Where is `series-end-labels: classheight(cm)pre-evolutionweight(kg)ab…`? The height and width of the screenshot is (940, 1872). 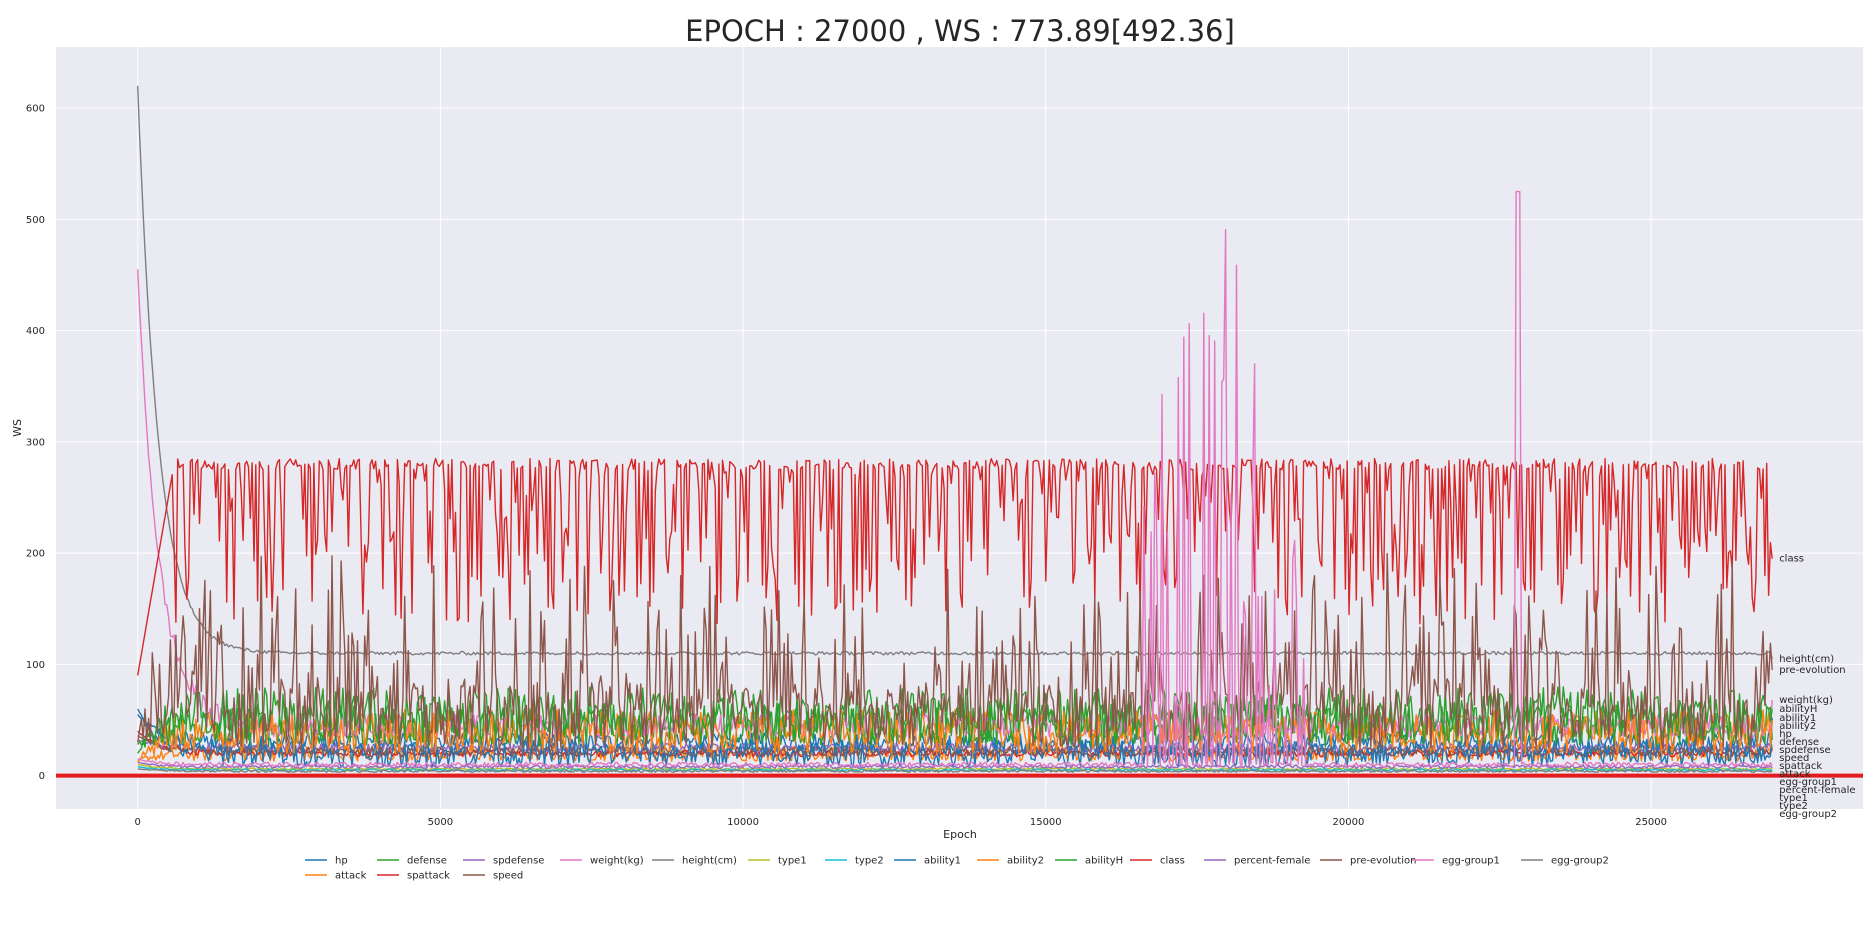
series-end-labels: classheight(cm)pre-evolutionweight(kg)ab… is located at coordinates (1817, 687).